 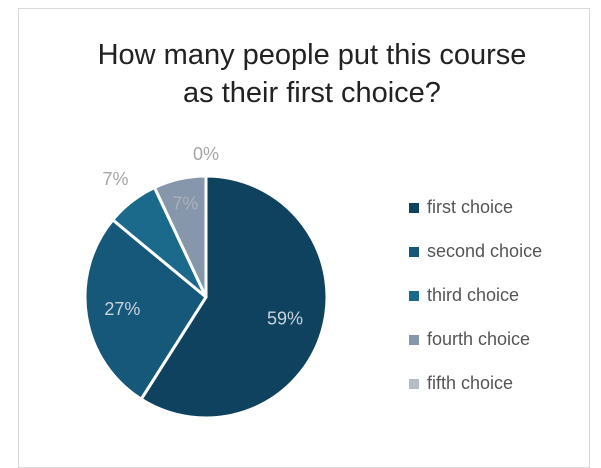 I want to click on data-label: 59%, so click(x=285, y=319).